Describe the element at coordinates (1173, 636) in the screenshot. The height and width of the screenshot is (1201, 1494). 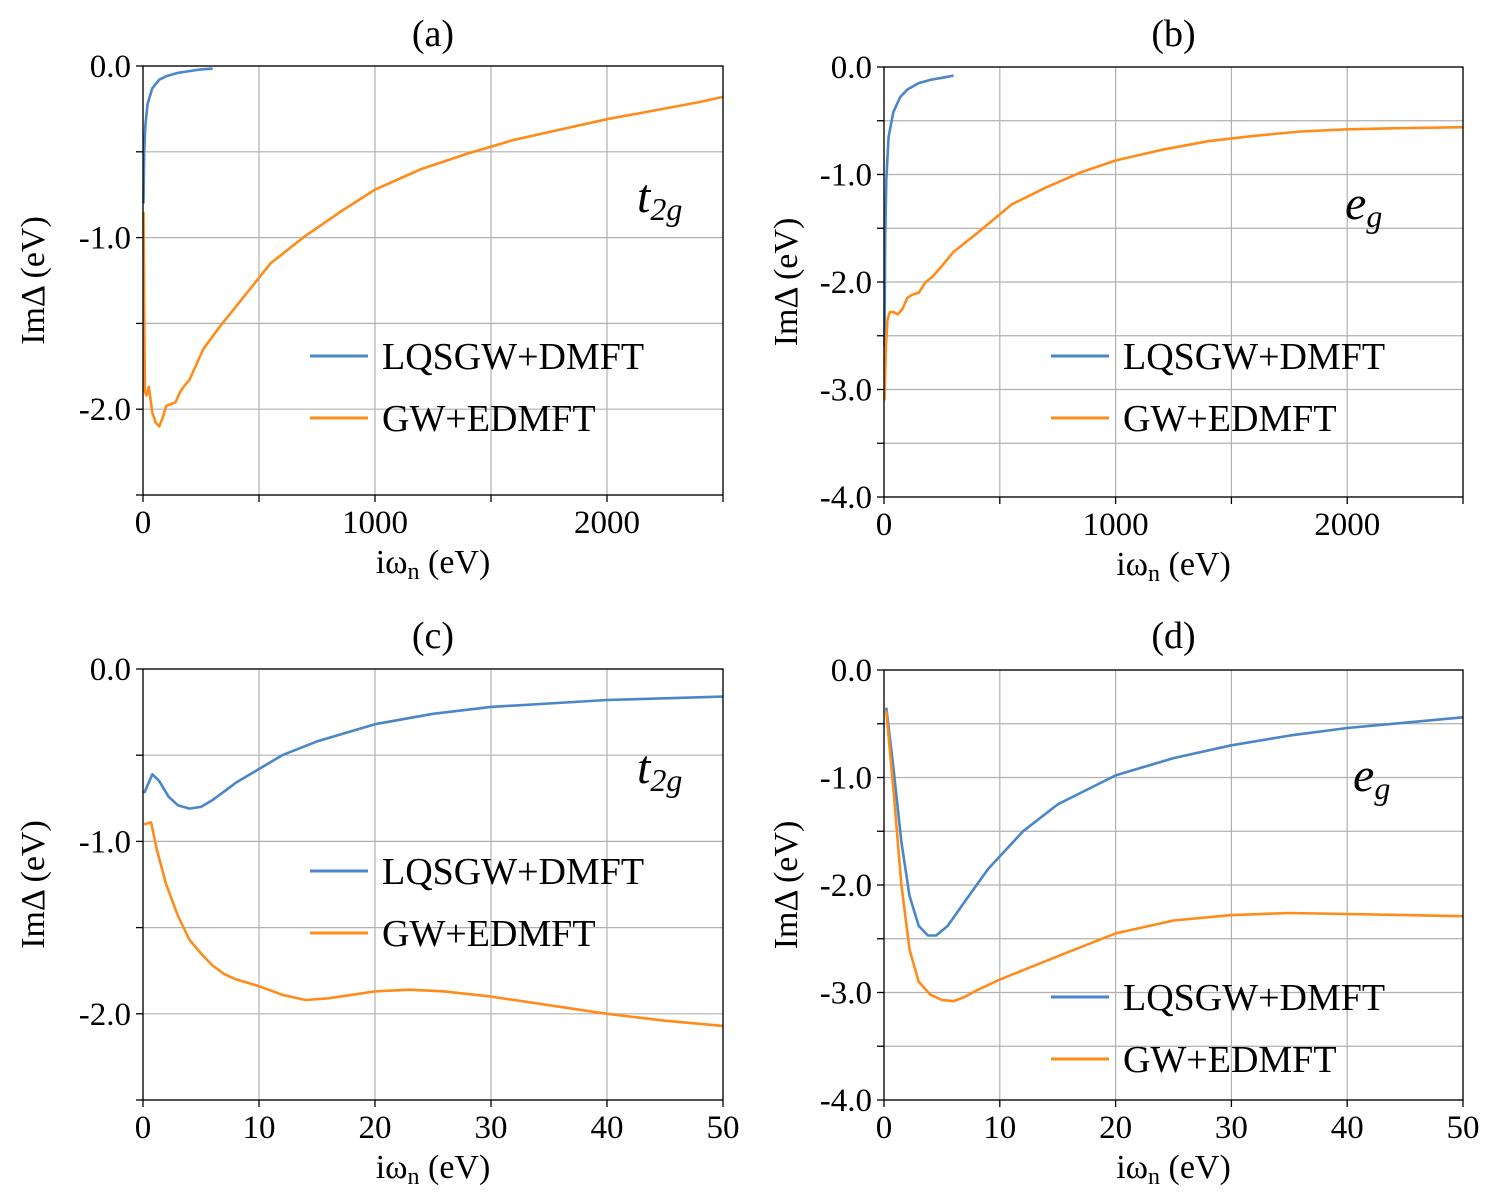
I see `panel-title: (d)` at that location.